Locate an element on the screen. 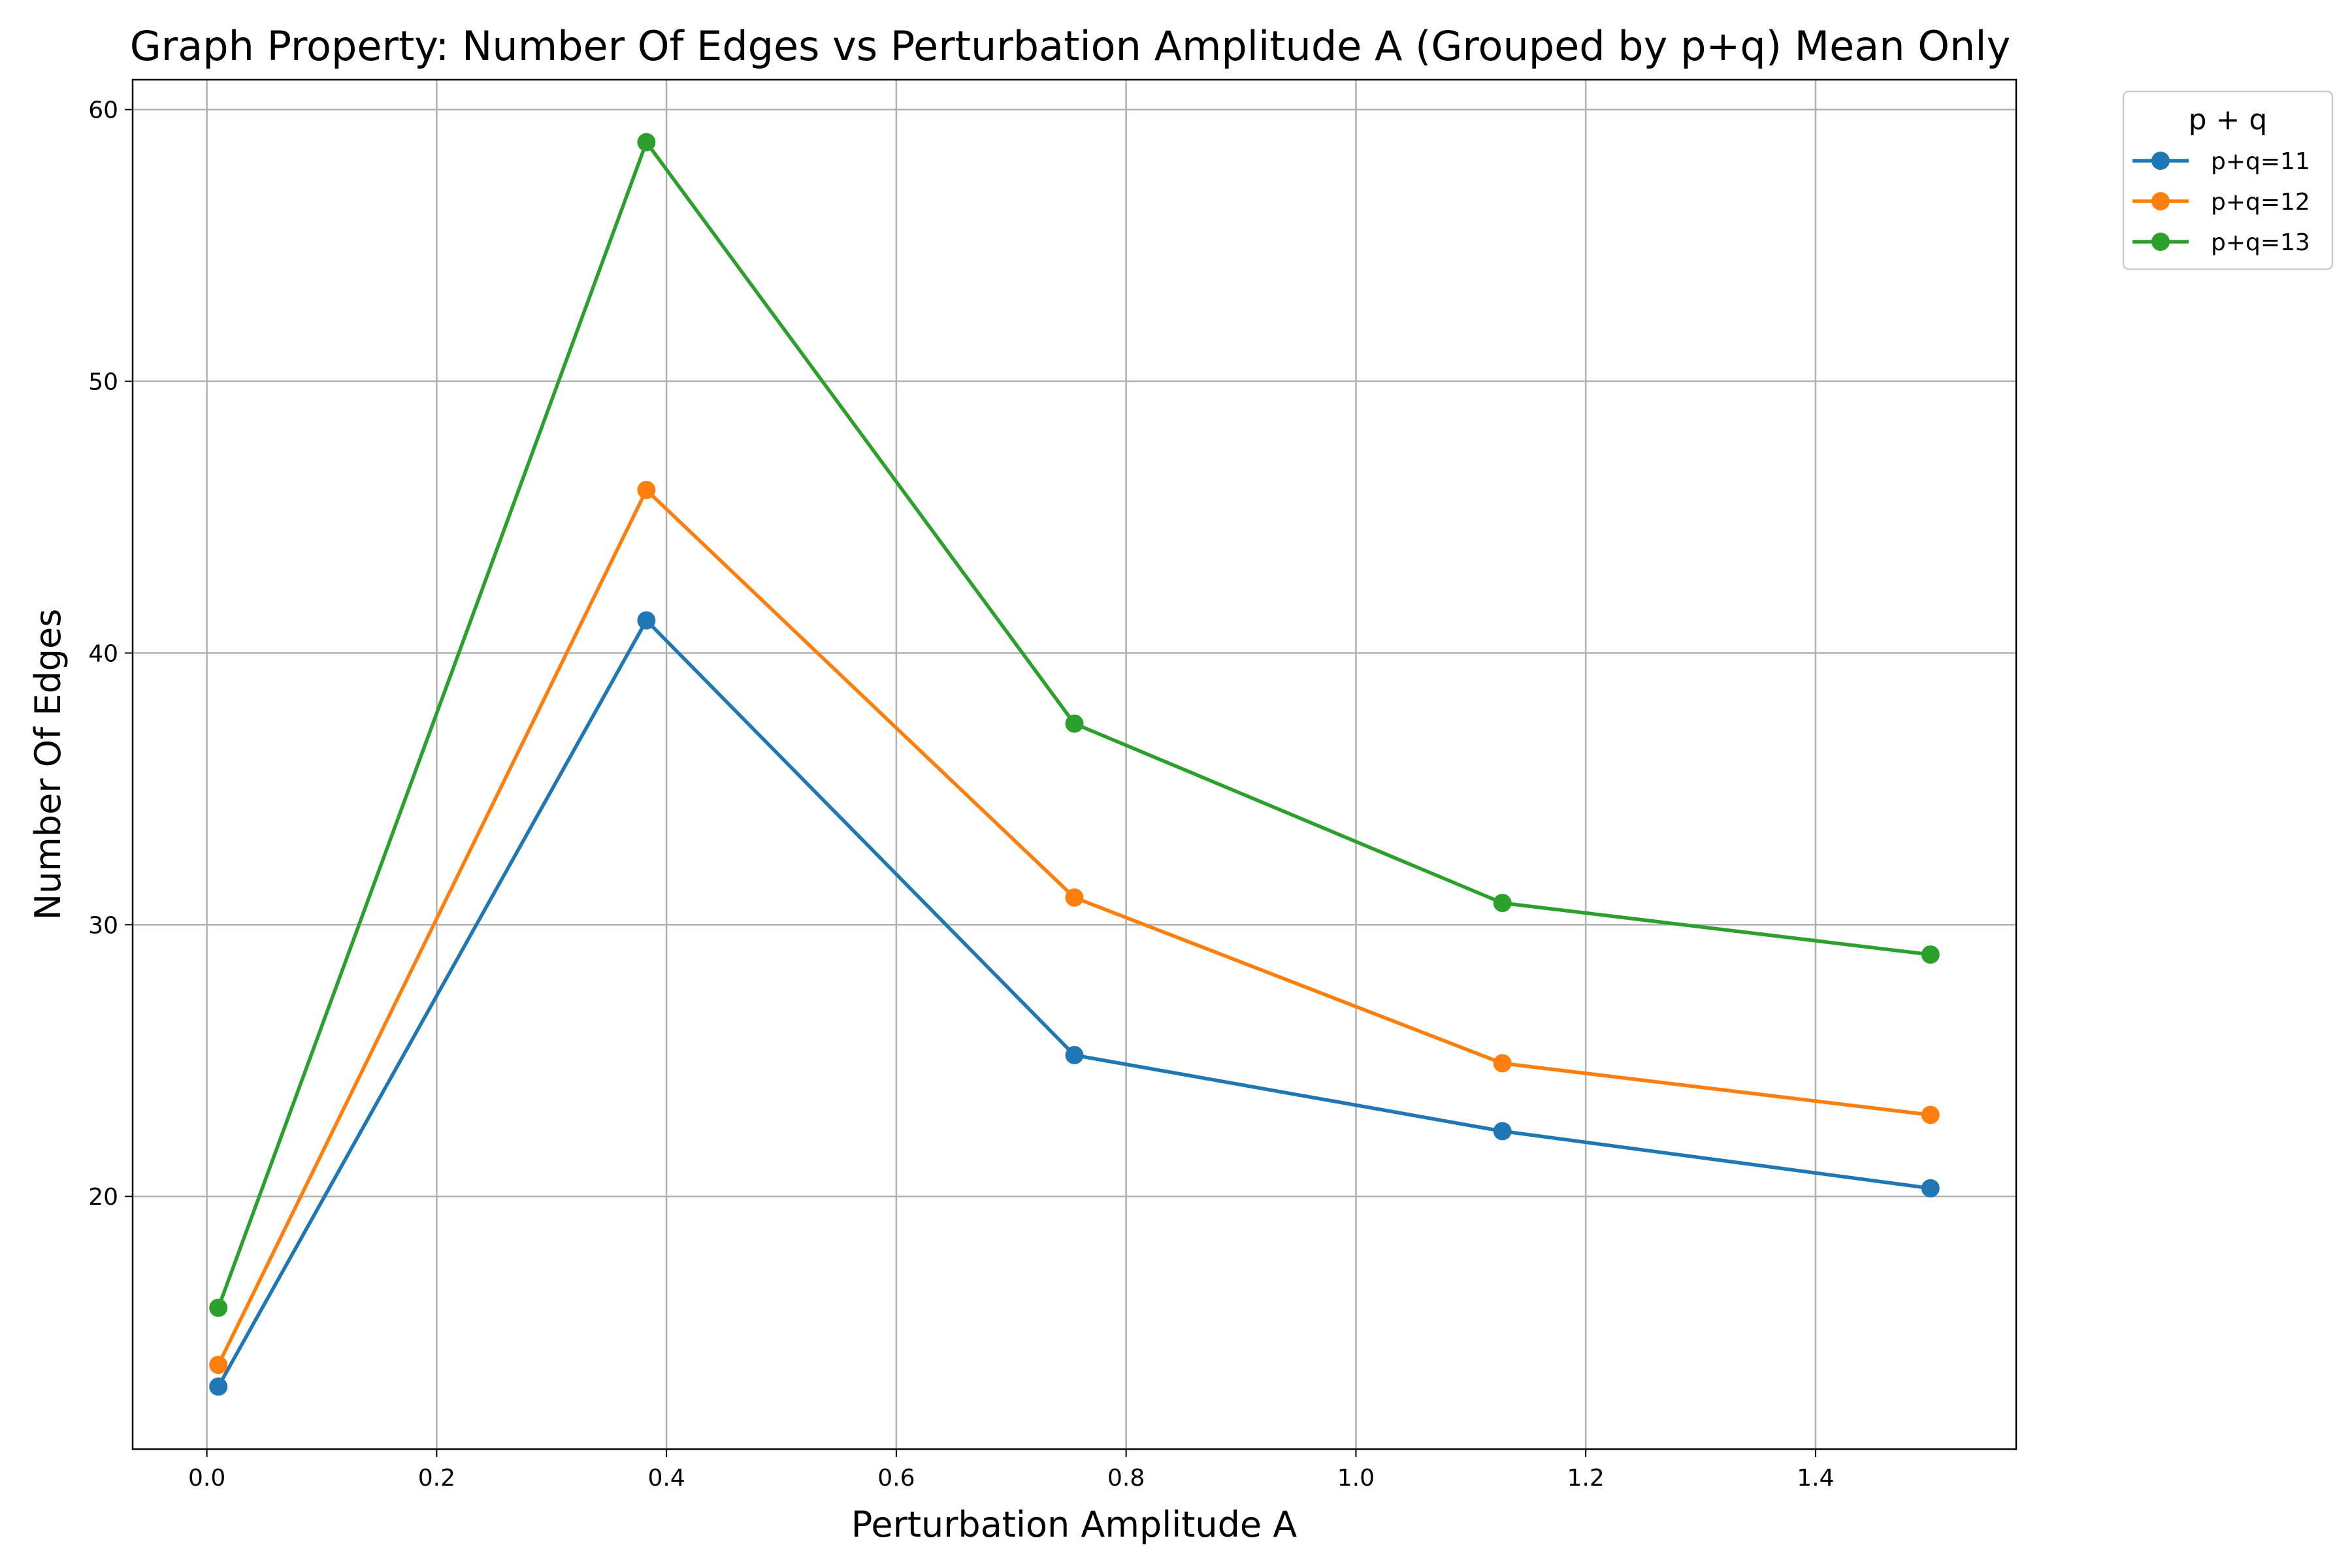 This screenshot has height=1568, width=2352. y-axis-ticks: 20 30 40 50 60 is located at coordinates (110, 654).